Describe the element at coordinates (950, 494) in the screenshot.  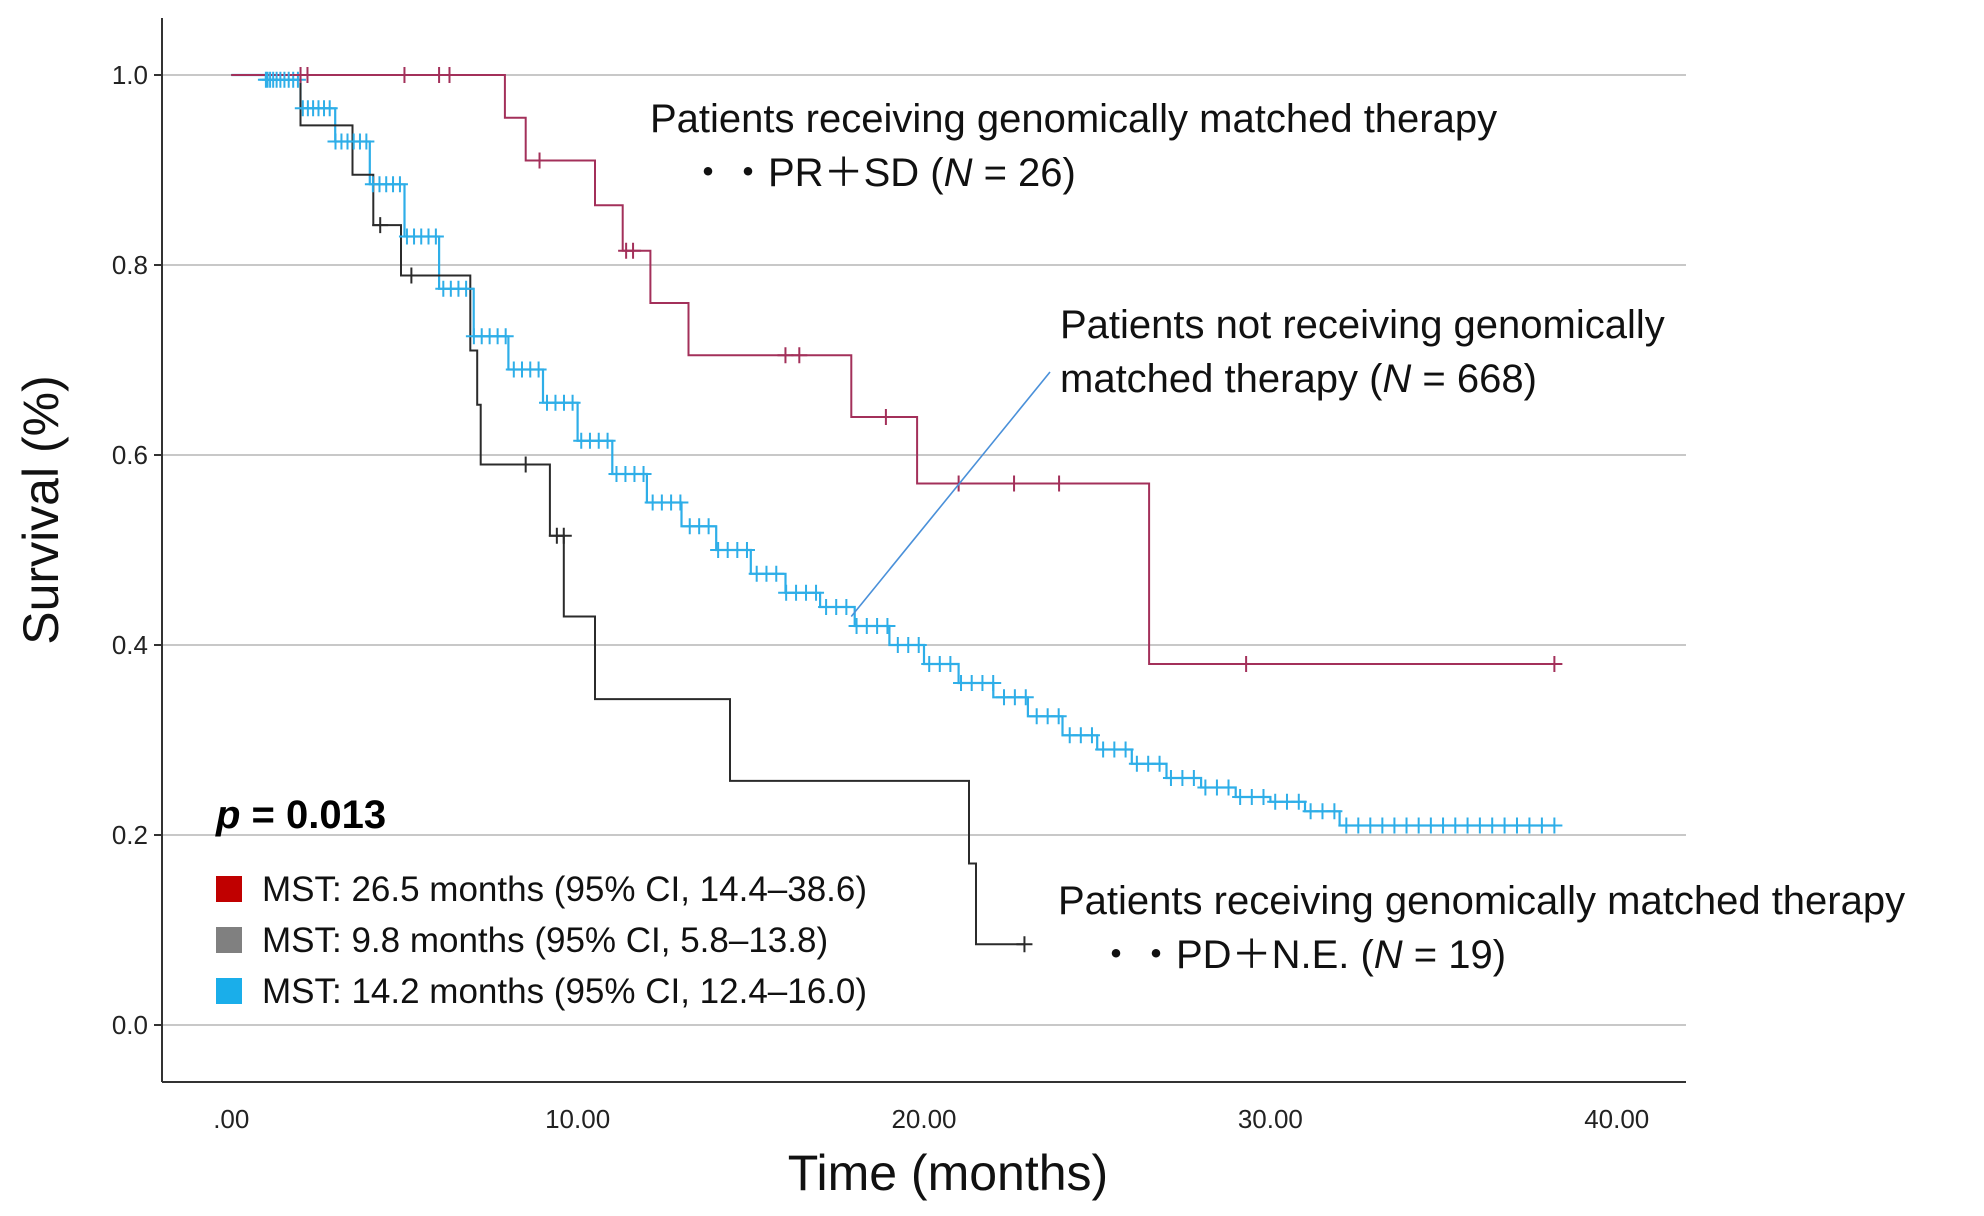
I see `annotation-pointer-line` at that location.